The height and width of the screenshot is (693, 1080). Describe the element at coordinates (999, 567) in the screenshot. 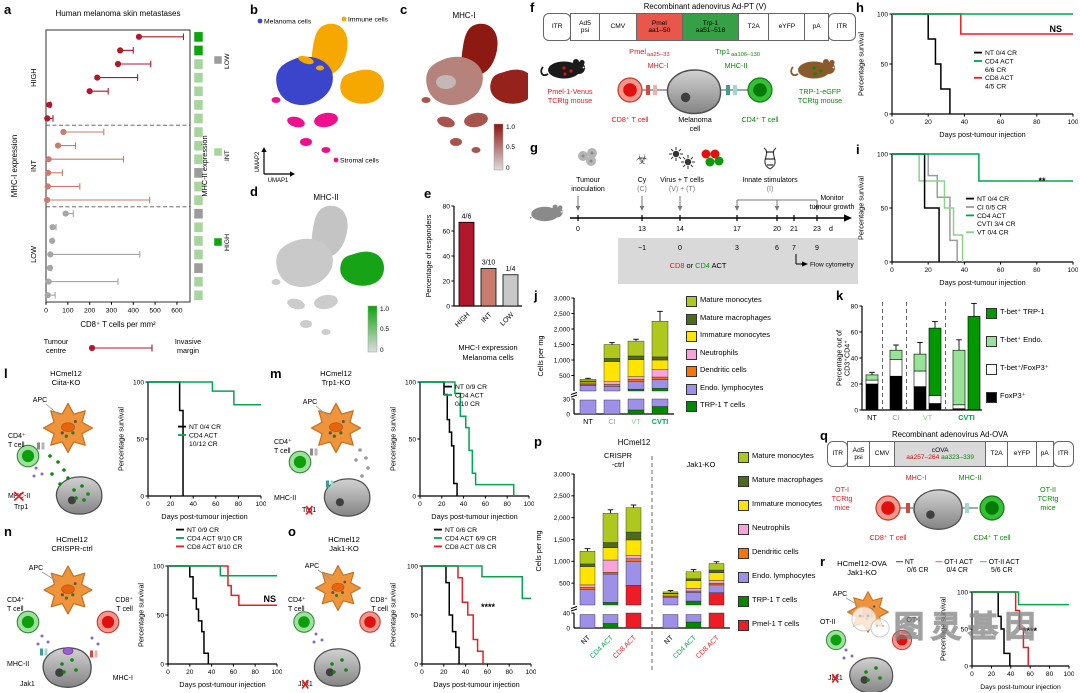

I see `legend-entry: — OT-II ACT 5/6 CR` at that location.